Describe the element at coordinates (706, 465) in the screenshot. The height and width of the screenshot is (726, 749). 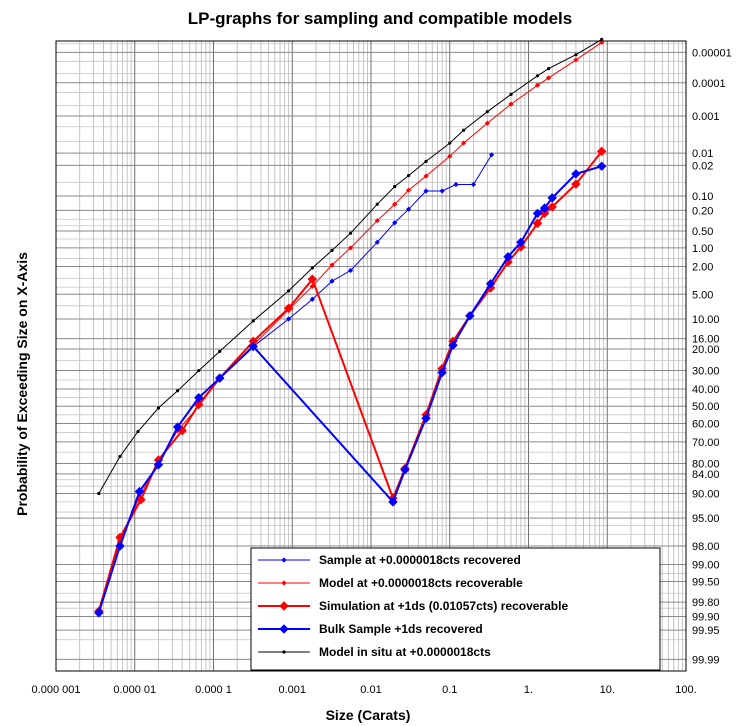
I see `y-tick-label: 80.00` at that location.